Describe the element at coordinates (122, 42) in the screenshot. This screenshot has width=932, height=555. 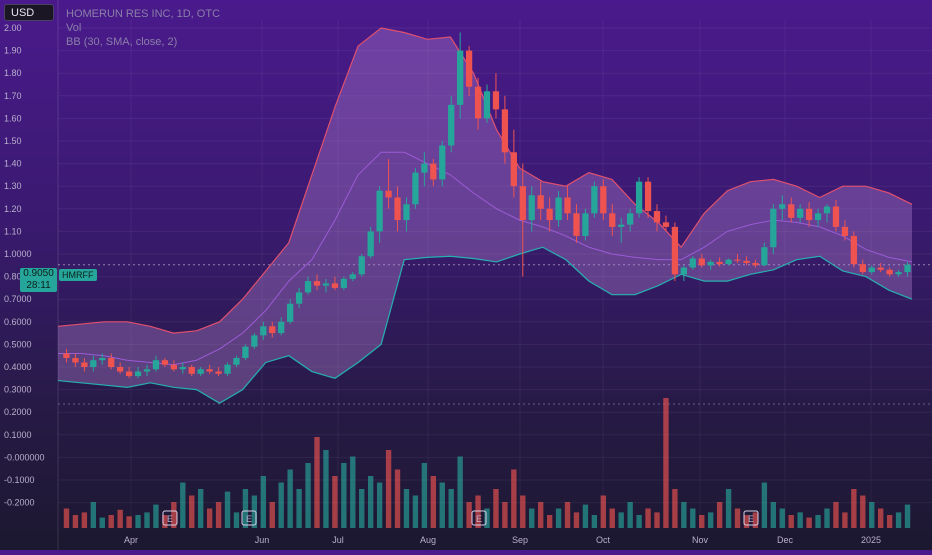
I see `indicator-legend: BB (30, SMA, close, 2)` at that location.